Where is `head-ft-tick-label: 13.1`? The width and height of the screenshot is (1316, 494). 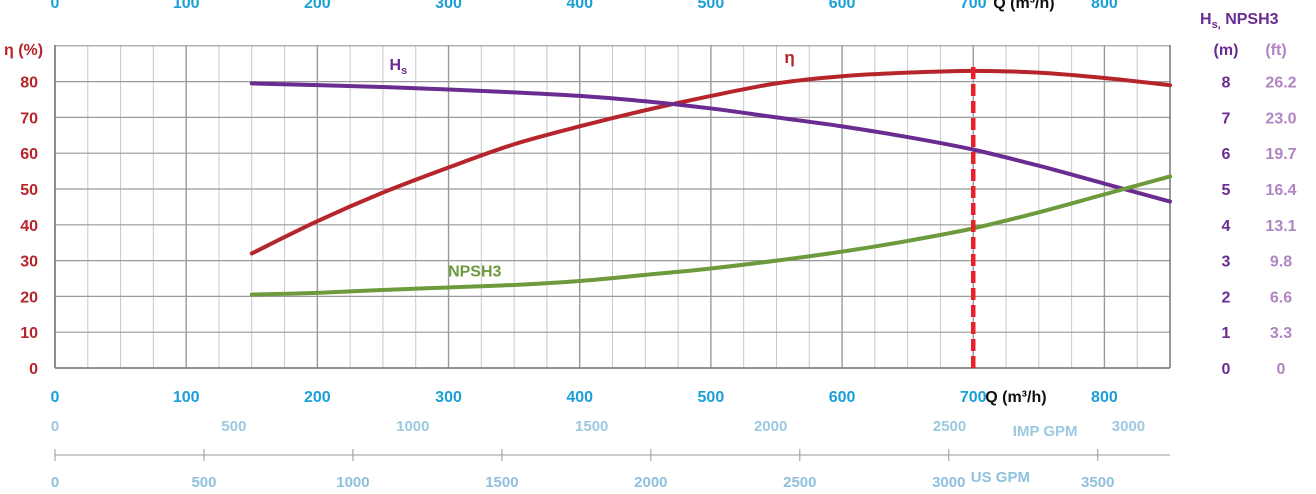
head-ft-tick-label: 13.1 is located at coordinates (1280, 226).